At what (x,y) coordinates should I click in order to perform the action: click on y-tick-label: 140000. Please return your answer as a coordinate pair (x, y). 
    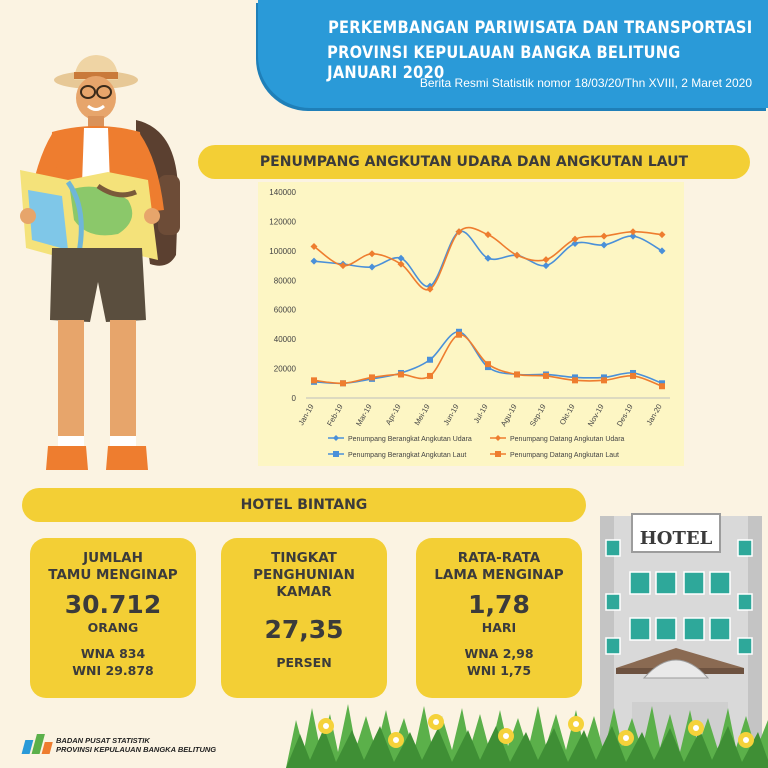
    Looking at the image, I should click on (282, 192).